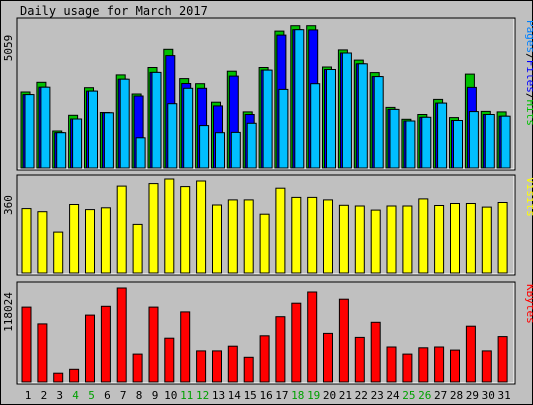 The height and width of the screenshot is (405, 533). What do you see at coordinates (123, 395) in the screenshot?
I see `x-tick-label: 7` at bounding box center [123, 395].